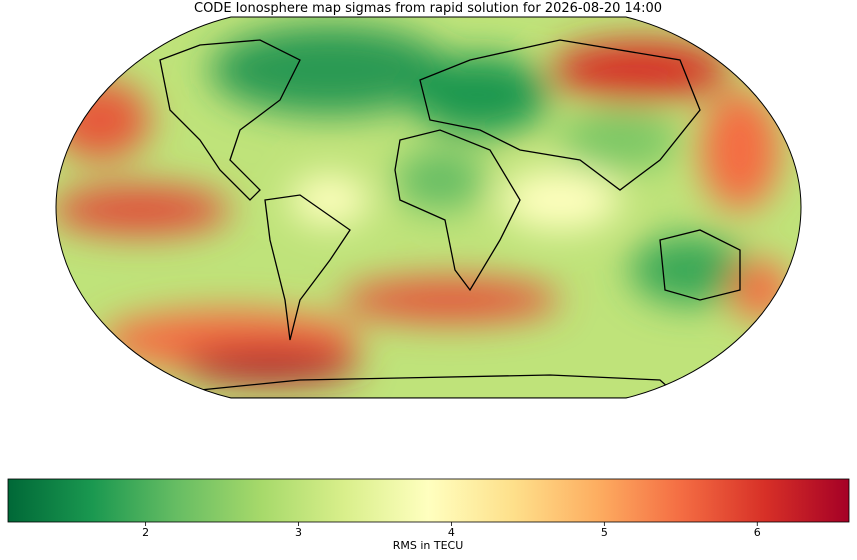  What do you see at coordinates (757, 532) in the screenshot?
I see `tick-label: 6` at bounding box center [757, 532].